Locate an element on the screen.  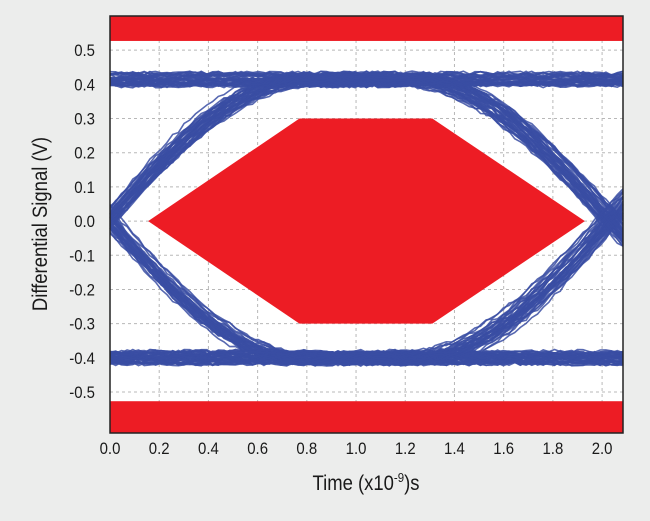
x-tick-label: 0.8 is located at coordinates (306, 449).